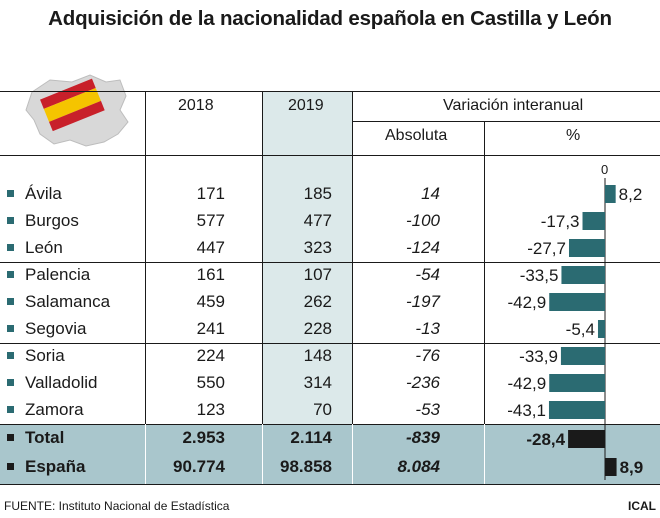  I want to click on col-divider-4-totals, so click(484, 454).